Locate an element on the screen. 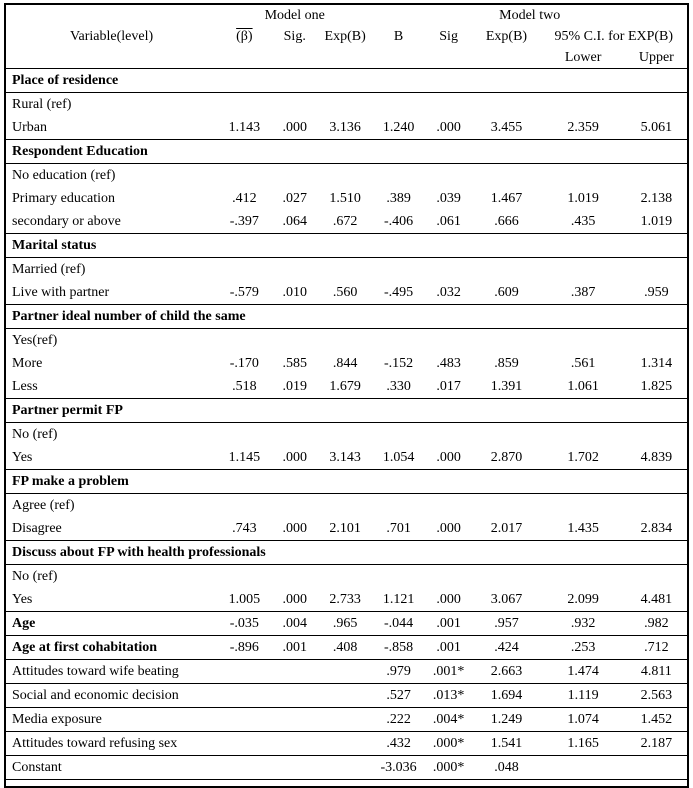 The height and width of the screenshot is (788, 693). beta-column-header: (β) is located at coordinates (244, 36).